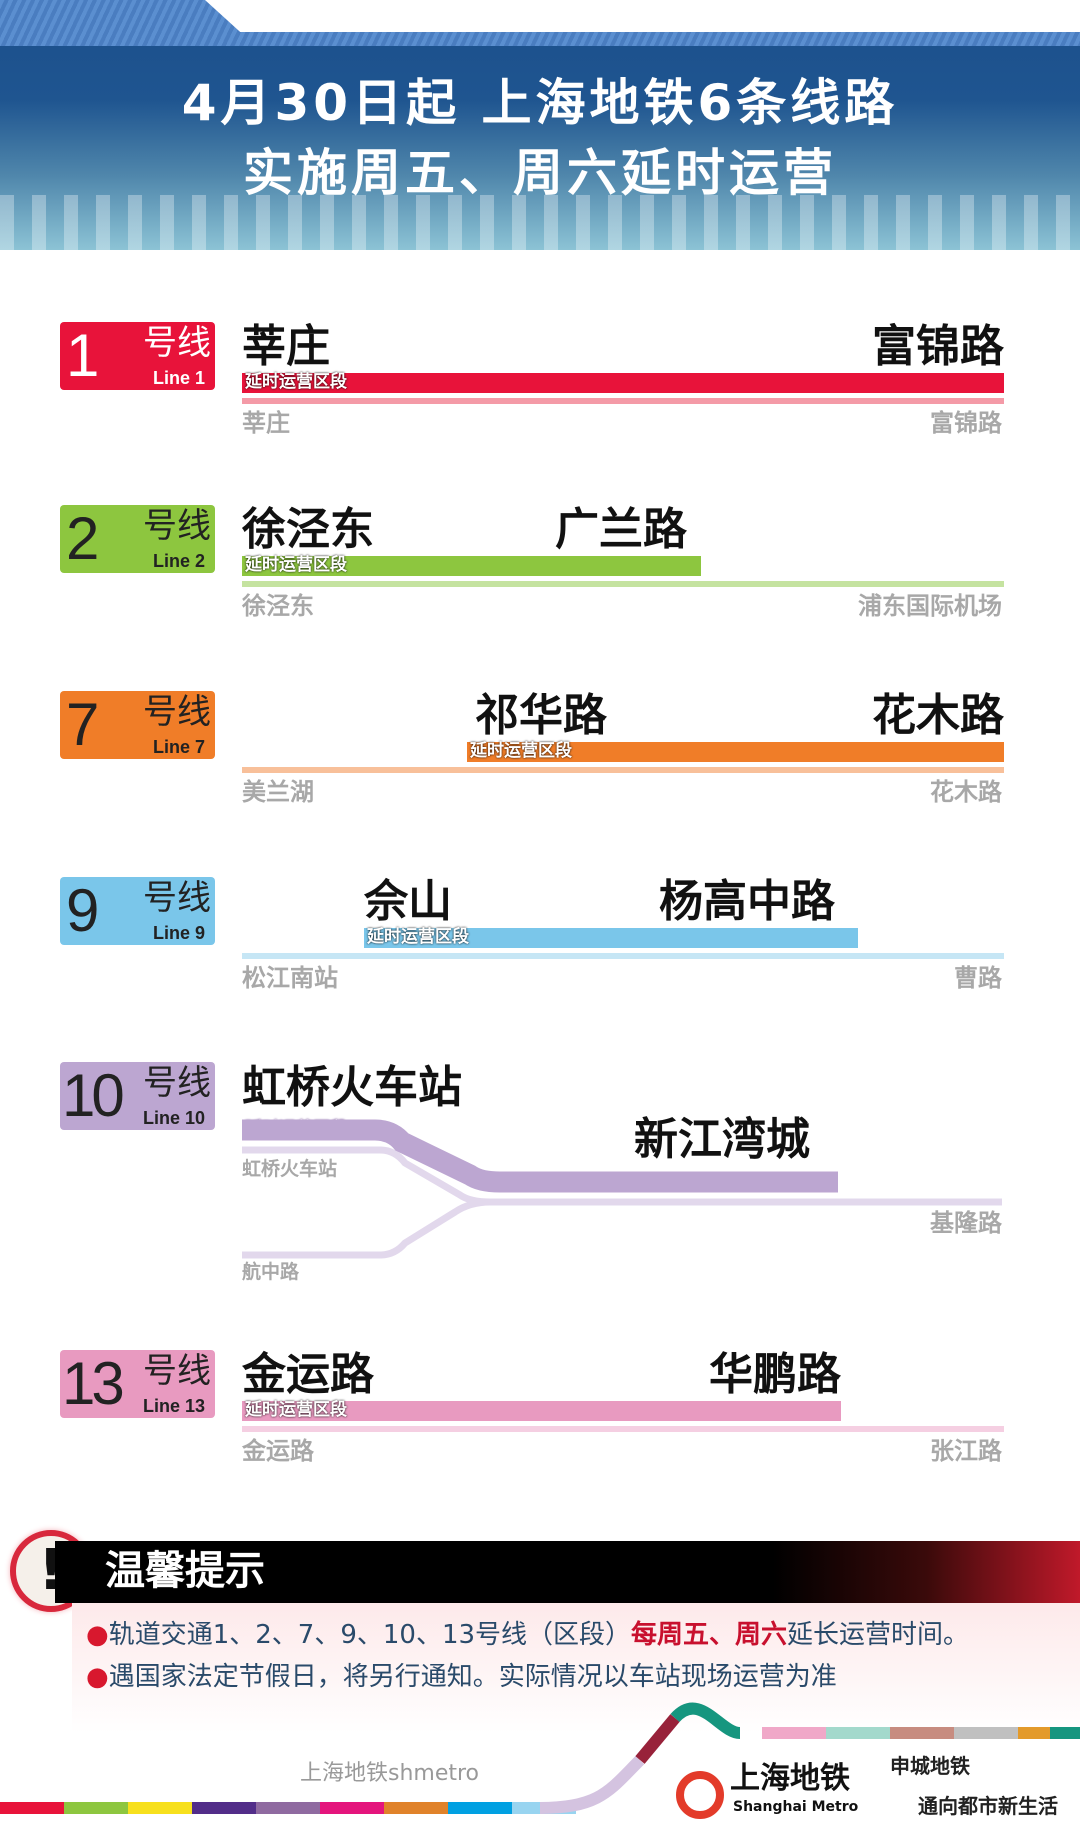 The height and width of the screenshot is (1840, 1080). I want to click on header-notch, so click(642, 16).